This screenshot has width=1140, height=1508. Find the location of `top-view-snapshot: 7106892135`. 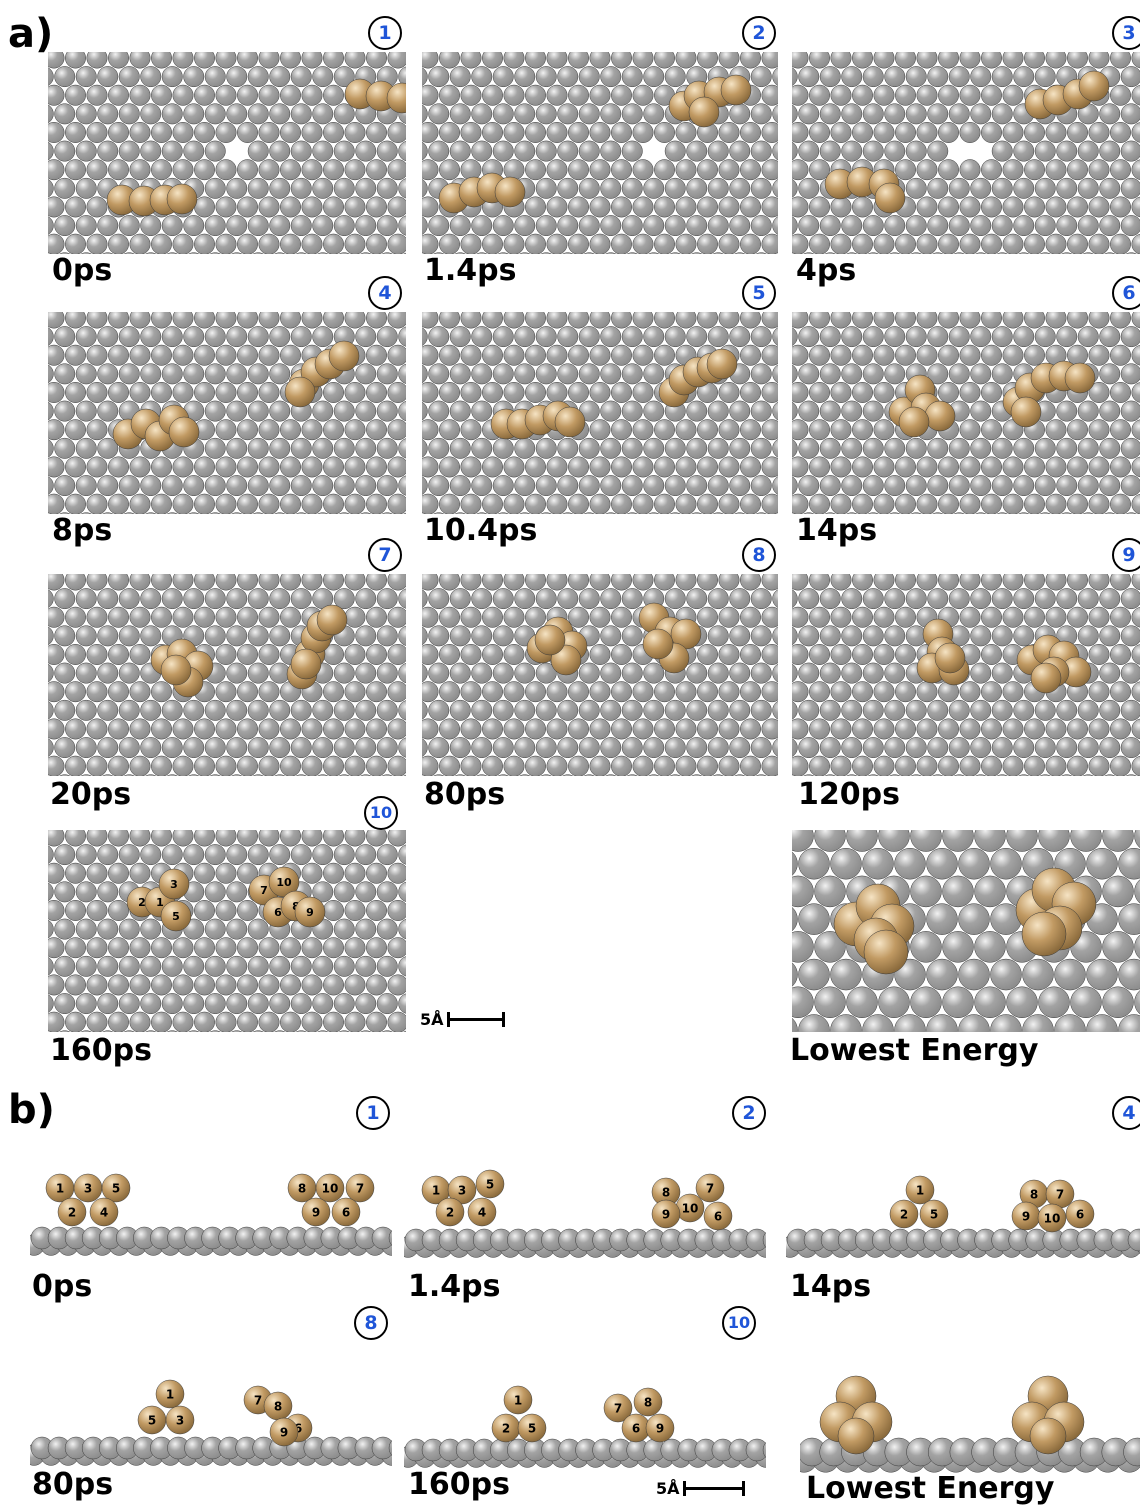

top-view-snapshot: 7106892135 is located at coordinates (227, 931).